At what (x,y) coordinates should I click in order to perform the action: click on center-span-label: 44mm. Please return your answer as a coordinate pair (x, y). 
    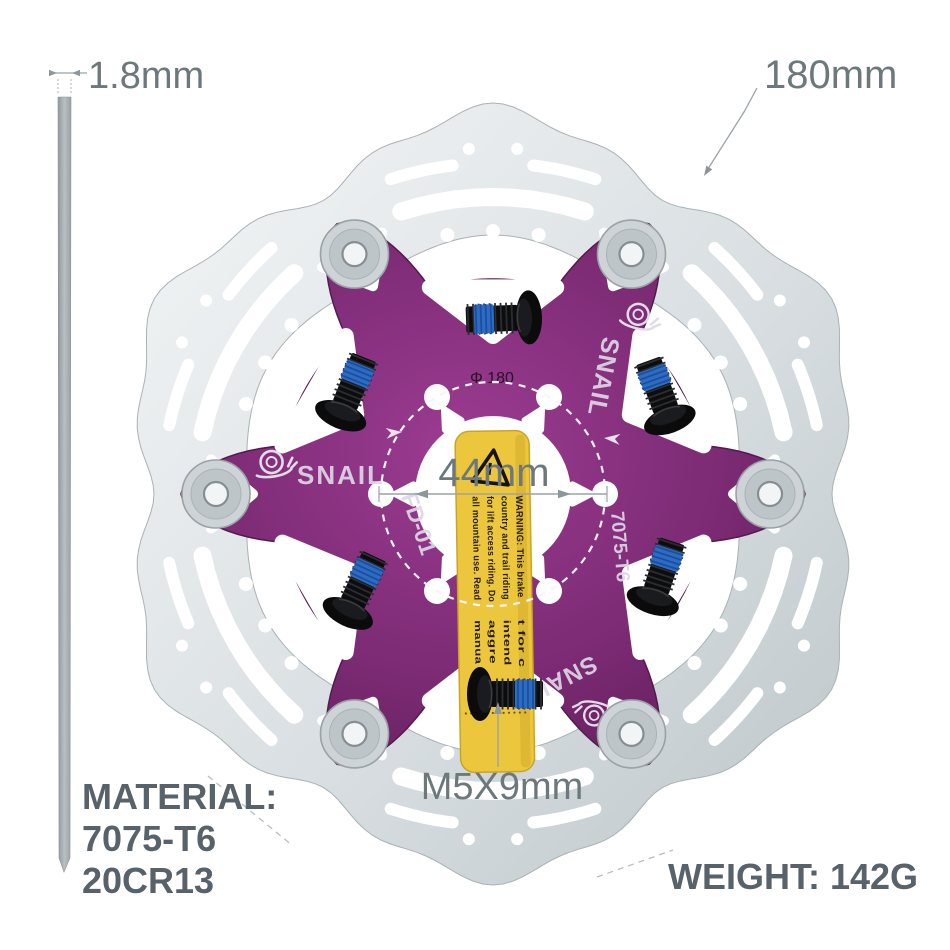
    Looking at the image, I should click on (493, 473).